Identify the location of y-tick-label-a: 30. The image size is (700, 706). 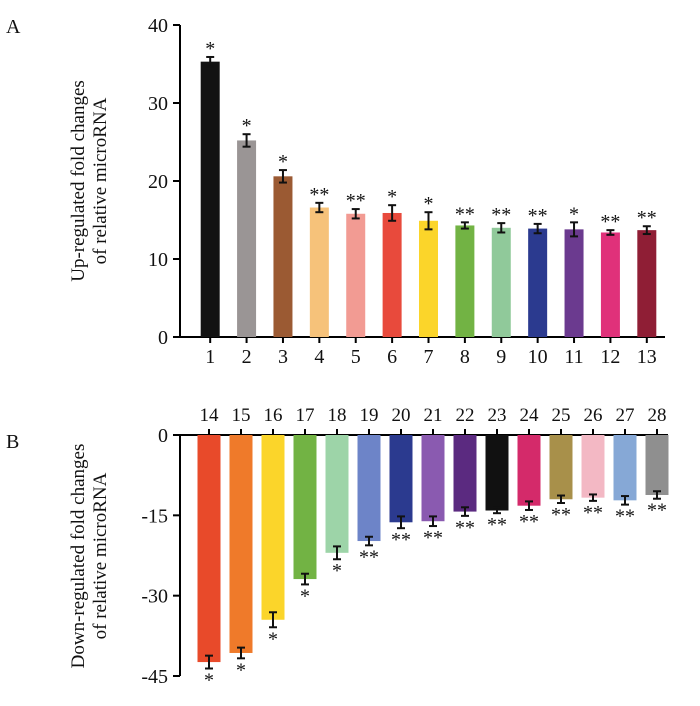
(158, 104).